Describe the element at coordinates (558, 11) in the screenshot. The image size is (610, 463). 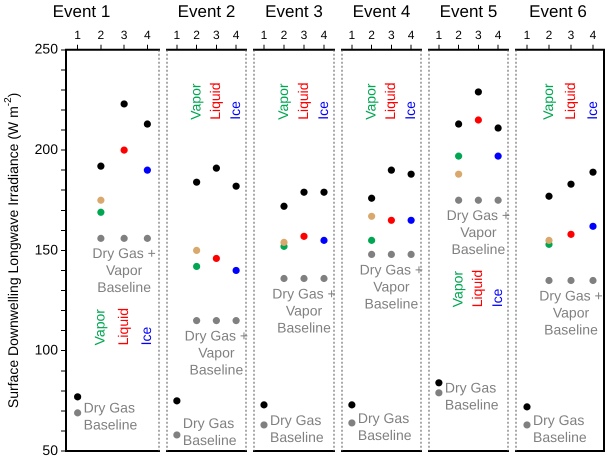
I see `chart-title: Event 6` at that location.